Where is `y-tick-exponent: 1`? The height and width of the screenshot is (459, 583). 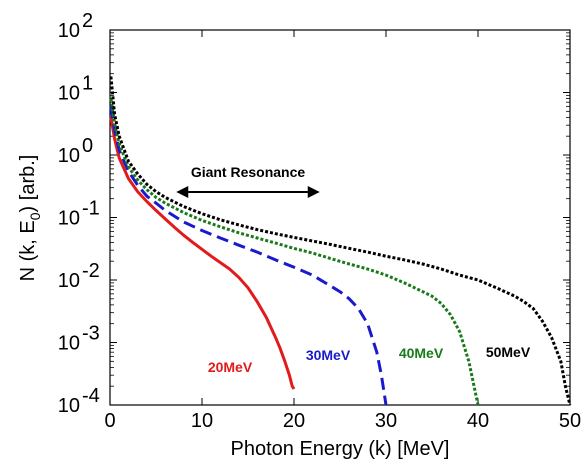 y-tick-exponent: 1 is located at coordinates (87, 84).